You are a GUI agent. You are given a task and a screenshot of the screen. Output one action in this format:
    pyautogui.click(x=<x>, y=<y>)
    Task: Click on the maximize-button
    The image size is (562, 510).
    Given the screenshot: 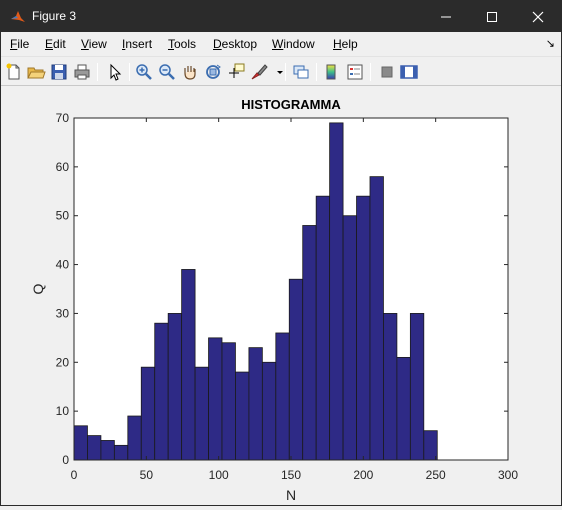 What is the action you would take?
    pyautogui.click(x=492, y=16)
    